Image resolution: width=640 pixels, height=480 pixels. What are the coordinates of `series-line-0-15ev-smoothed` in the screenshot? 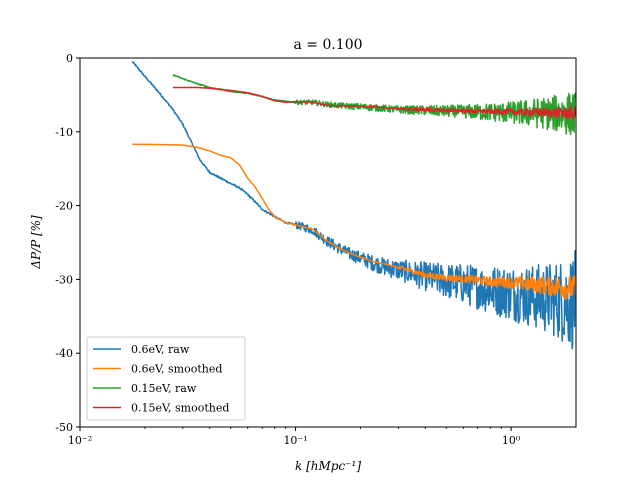 It's located at (374, 103).